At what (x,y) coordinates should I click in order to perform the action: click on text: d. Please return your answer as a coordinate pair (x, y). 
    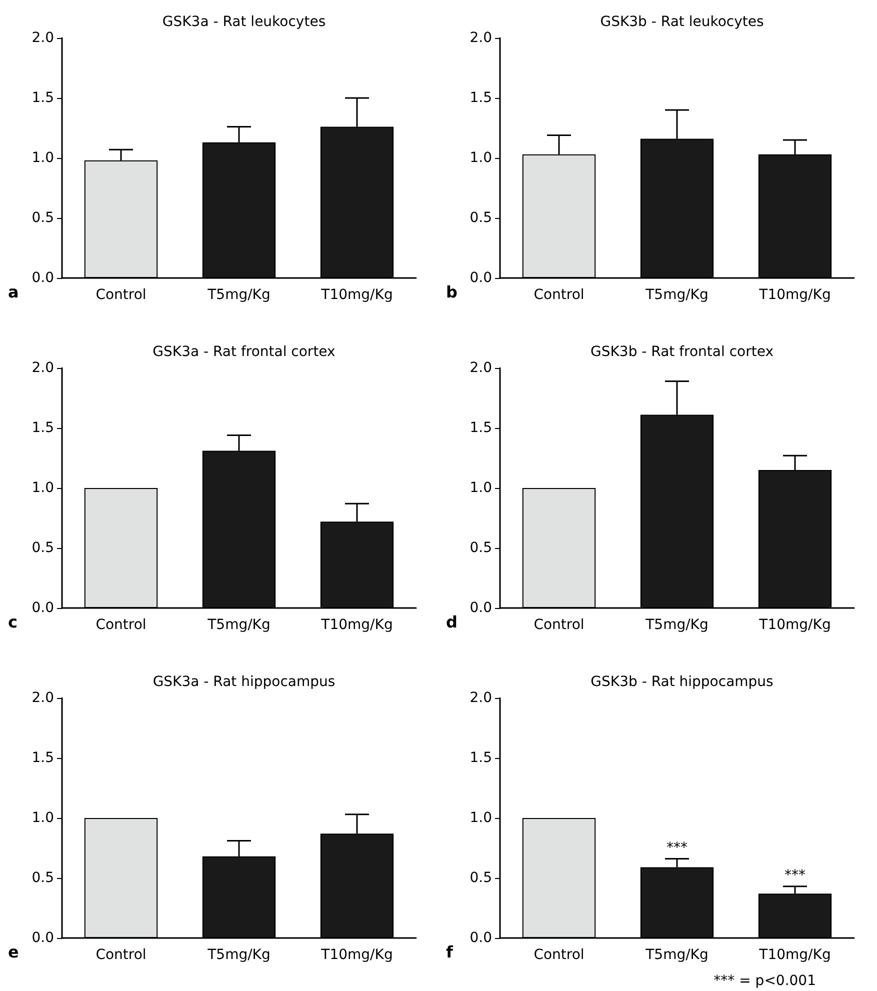
    Looking at the image, I should click on (452, 622).